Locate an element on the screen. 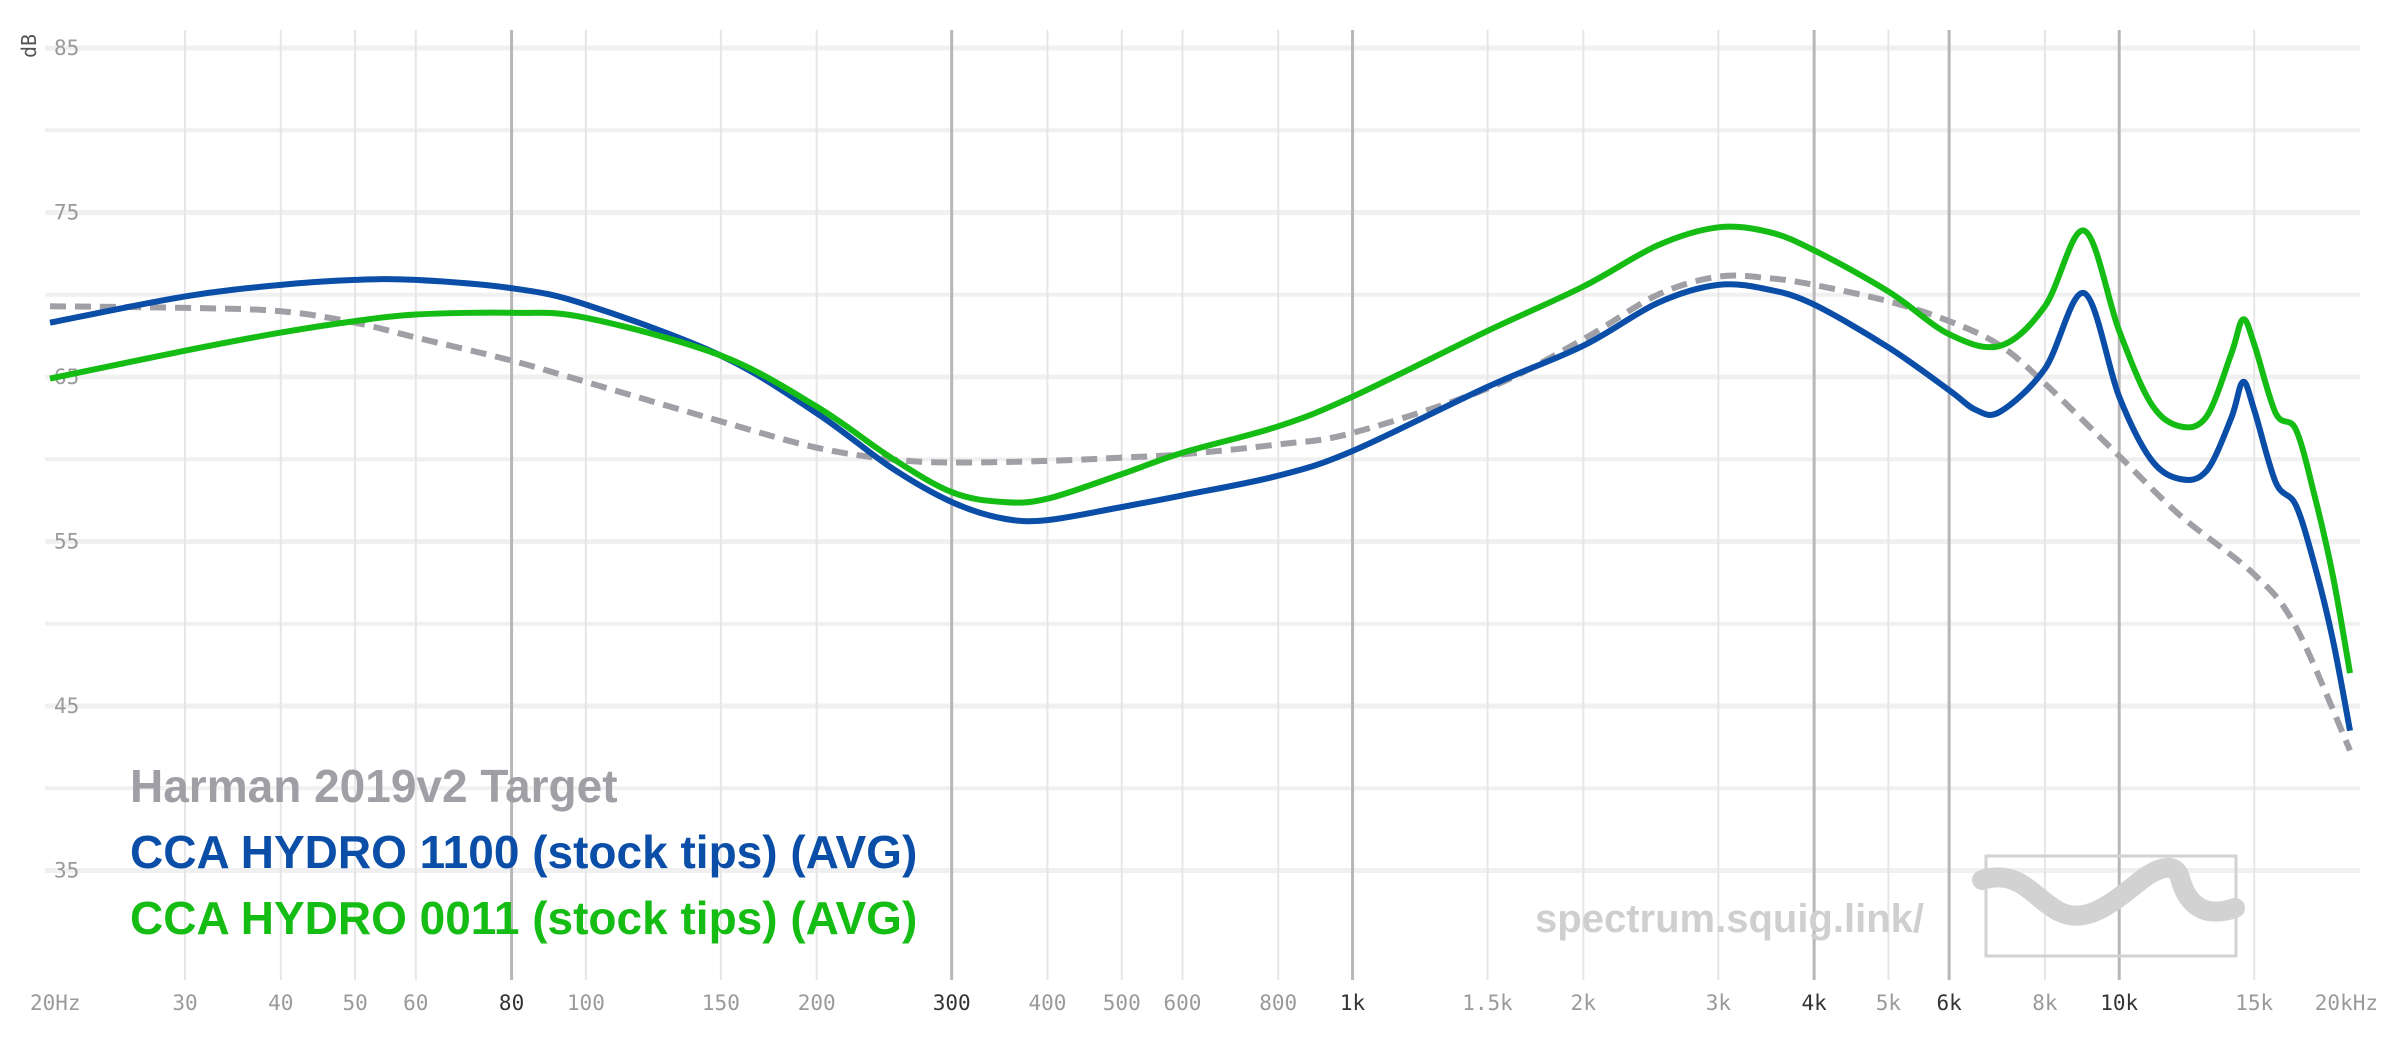 The width and height of the screenshot is (2400, 1038). x-tick-label: 8k is located at coordinates (2045, 1003).